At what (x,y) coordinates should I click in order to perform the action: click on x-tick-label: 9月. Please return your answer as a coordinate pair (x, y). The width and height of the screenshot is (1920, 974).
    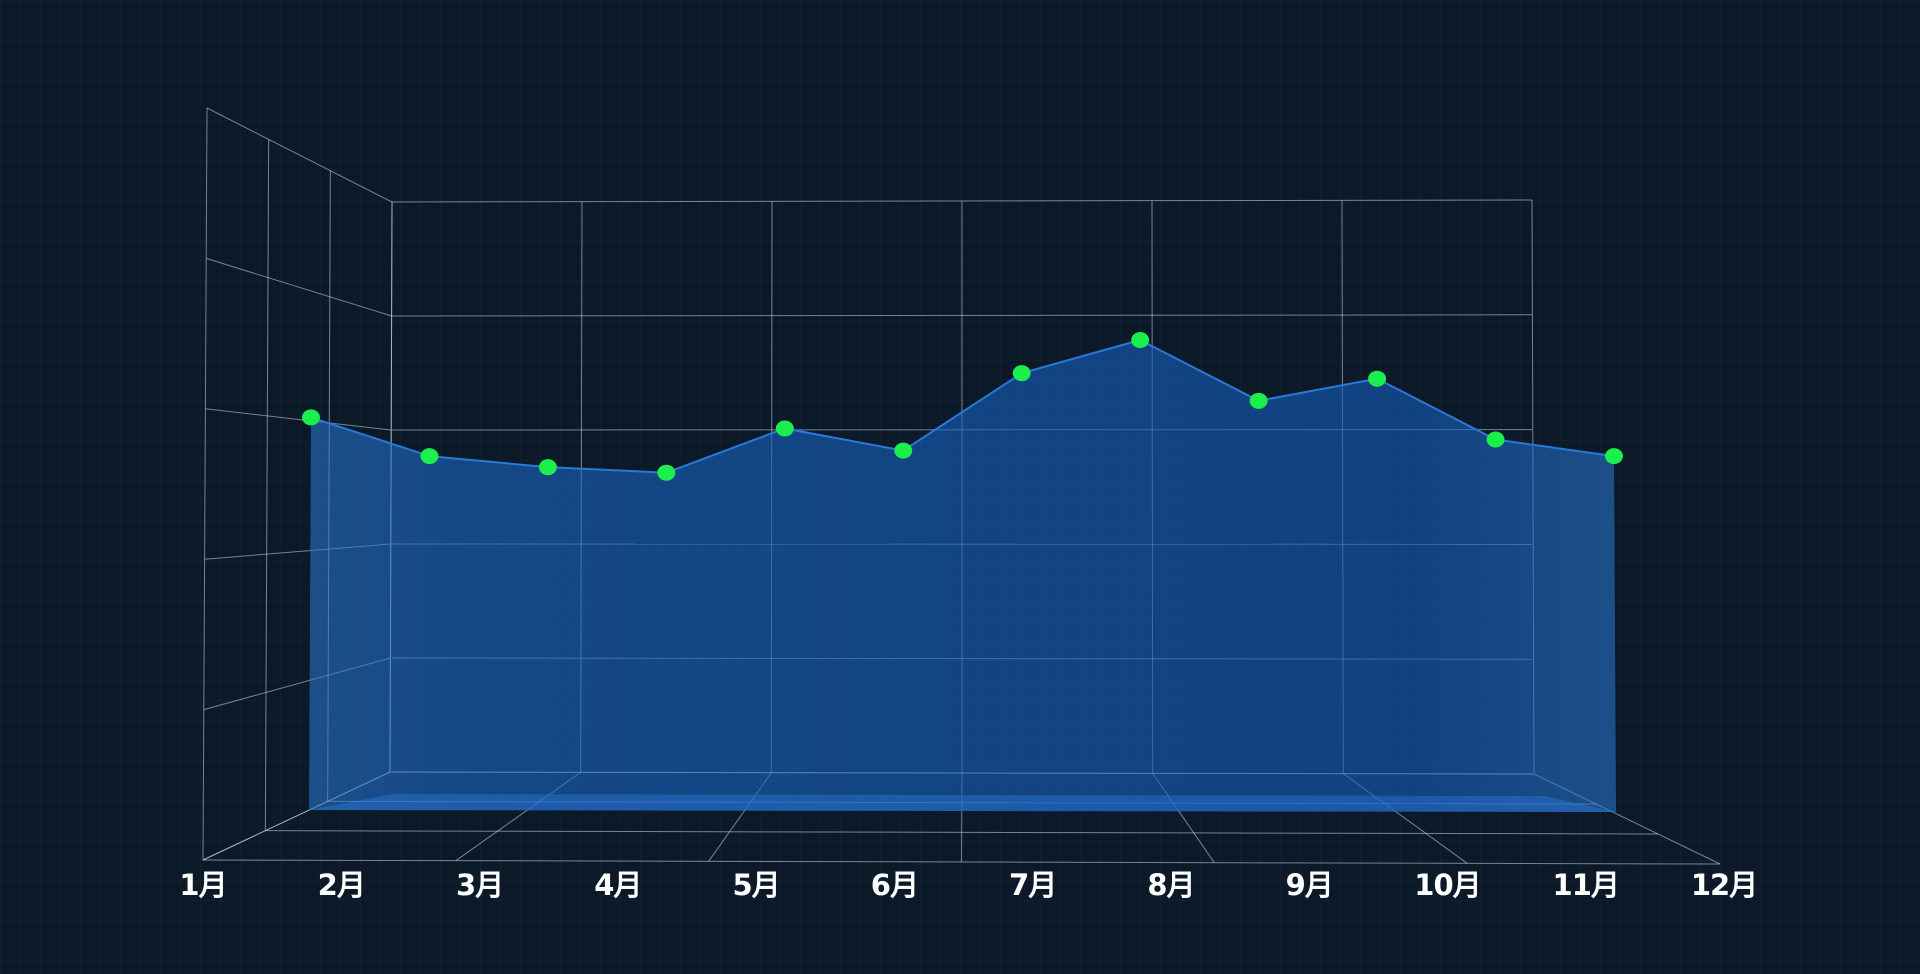
    Looking at the image, I should click on (1309, 883).